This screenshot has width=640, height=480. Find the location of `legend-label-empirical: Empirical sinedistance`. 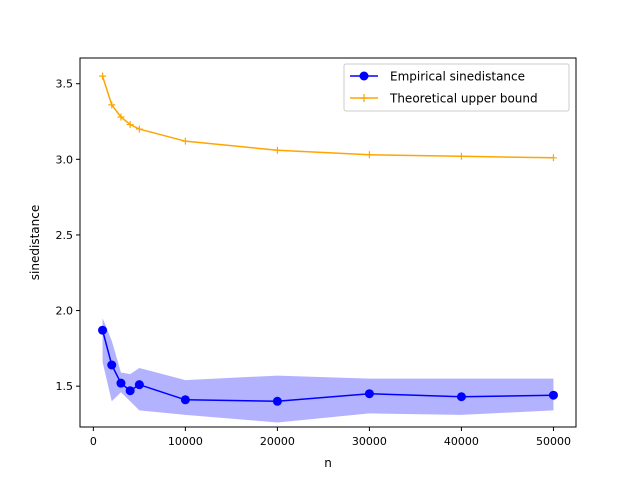

legend-label-empirical: Empirical sinedistance is located at coordinates (457, 77).